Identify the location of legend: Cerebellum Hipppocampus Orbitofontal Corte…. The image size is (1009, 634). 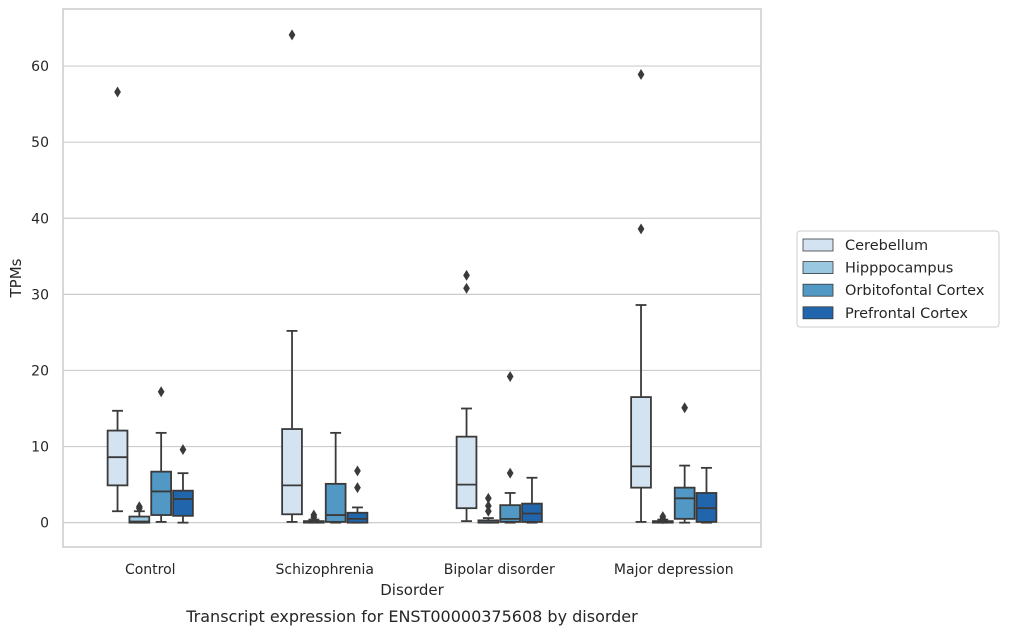
(898, 279).